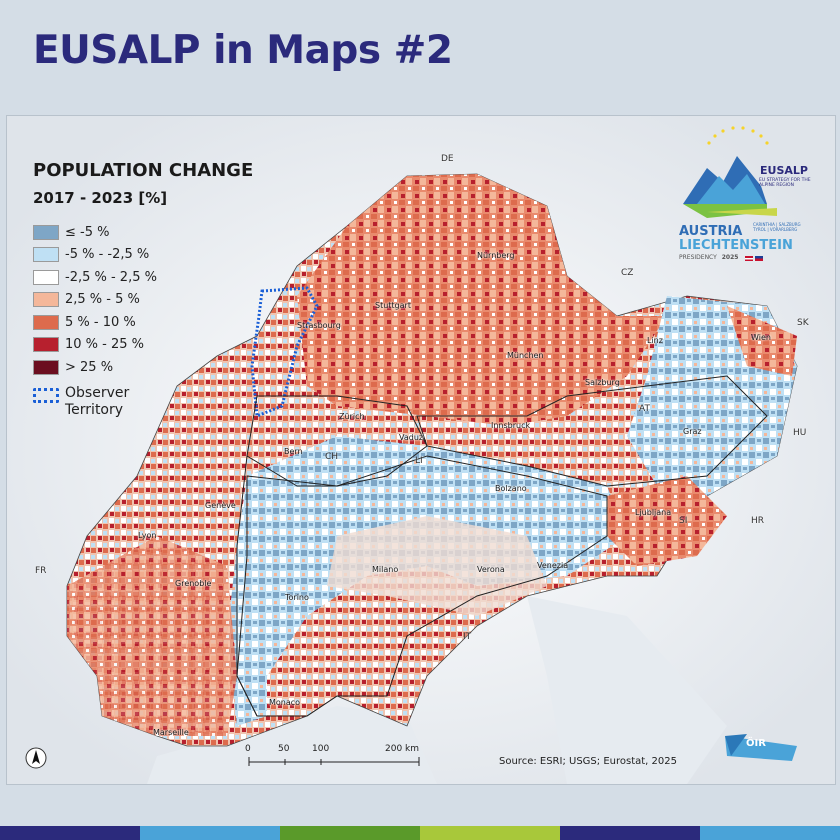 This screenshot has width=840, height=840. I want to click on city-label-monaco: Monaco, so click(285, 702).